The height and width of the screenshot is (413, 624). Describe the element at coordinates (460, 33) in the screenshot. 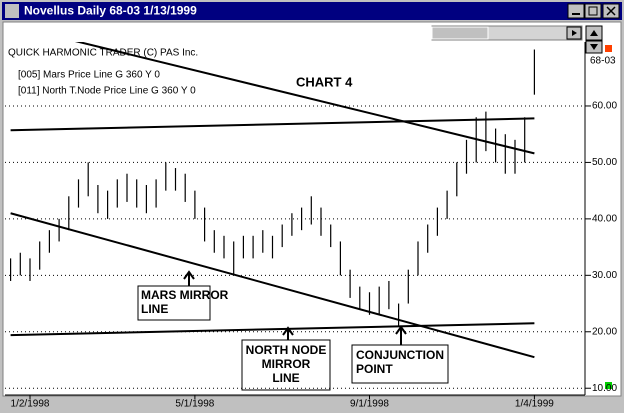

I see `scroll-thumb` at that location.